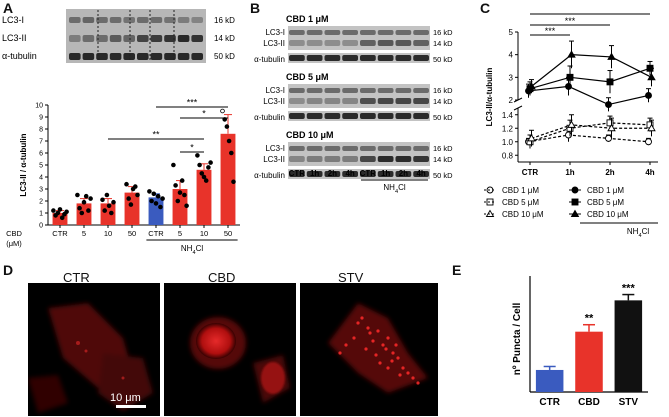 The height and width of the screenshot is (417, 669). I want to click on chart-e-xtick-label: STV, so click(629, 402).